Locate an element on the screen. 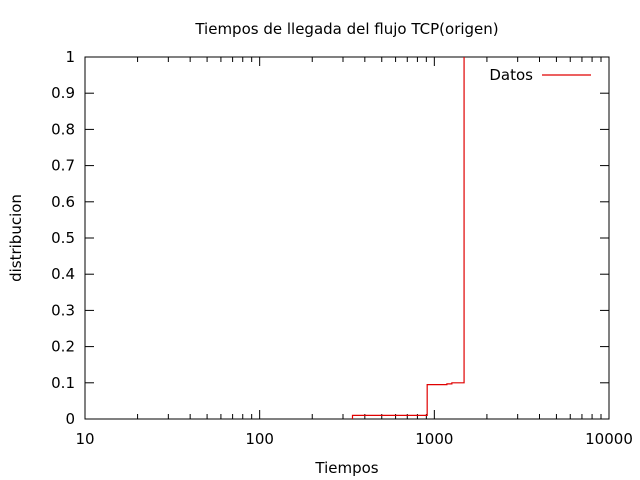  series-layer is located at coordinates (408, 238).